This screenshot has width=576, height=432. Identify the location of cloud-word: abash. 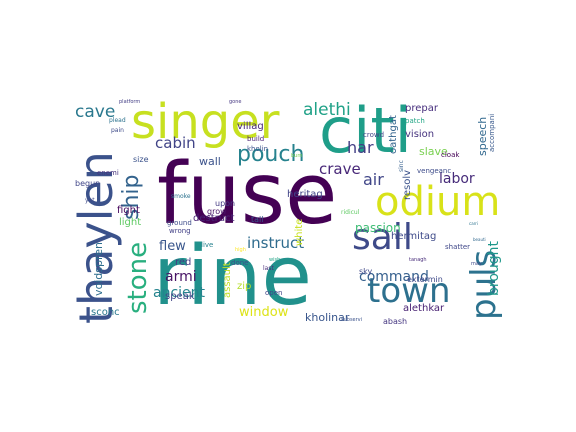
(395, 321).